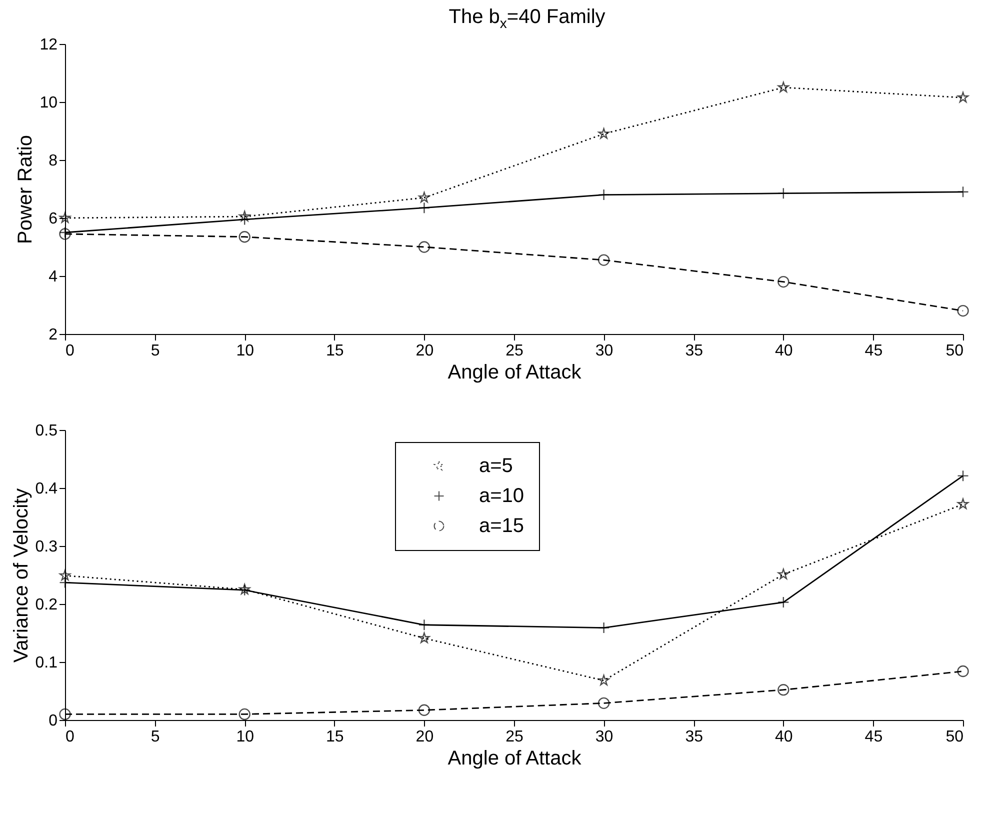 Image resolution: width=994 pixels, height=824 pixels. What do you see at coordinates (46, 431) in the screenshot?
I see `y-tick-label: 0.5` at bounding box center [46, 431].